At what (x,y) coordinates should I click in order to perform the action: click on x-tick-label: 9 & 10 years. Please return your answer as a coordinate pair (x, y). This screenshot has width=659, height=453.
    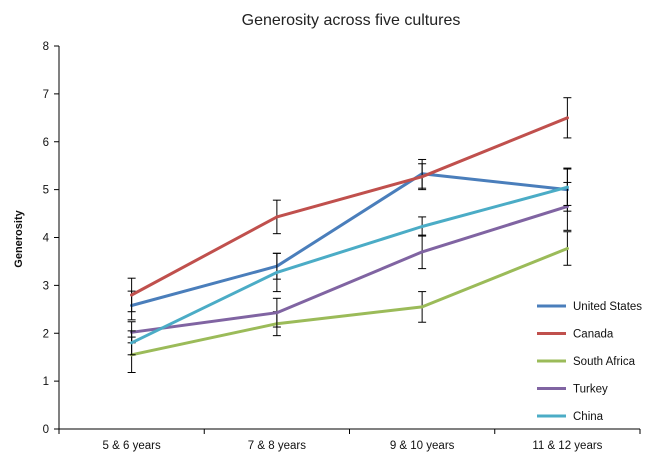
    Looking at the image, I should click on (422, 446).